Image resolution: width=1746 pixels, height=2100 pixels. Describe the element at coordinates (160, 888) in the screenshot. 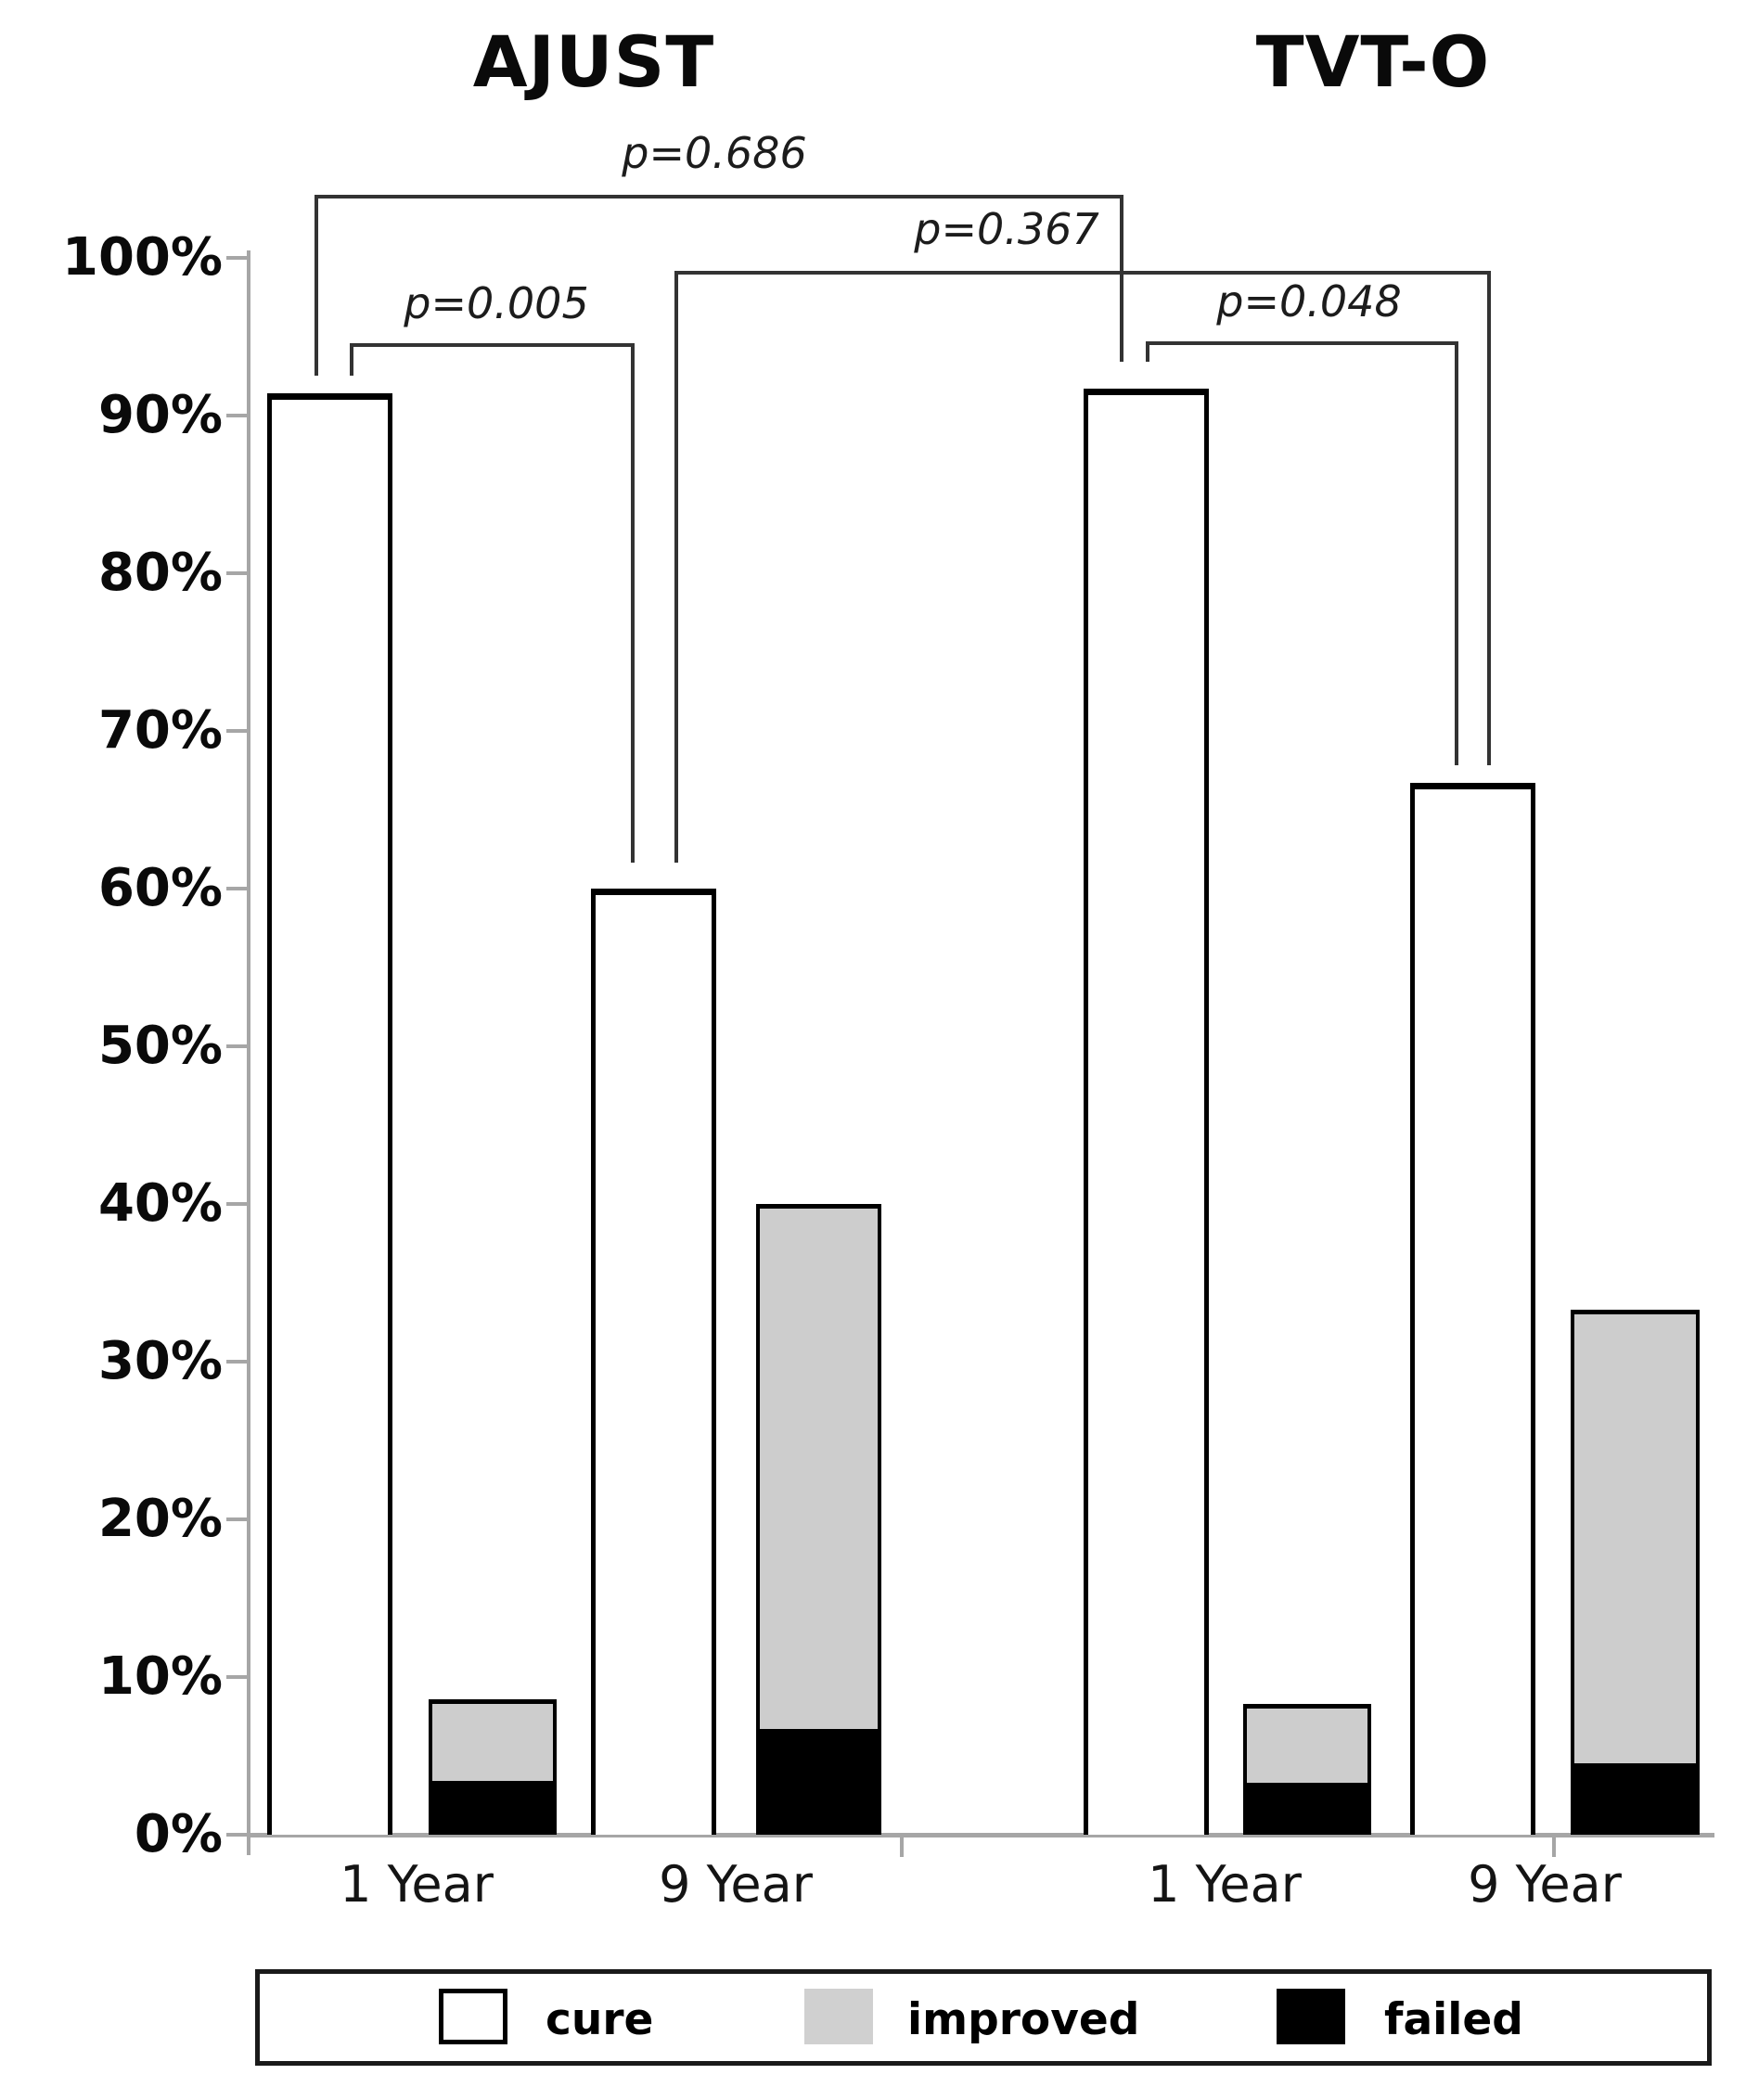

I see `y-tick-label: 60%` at that location.